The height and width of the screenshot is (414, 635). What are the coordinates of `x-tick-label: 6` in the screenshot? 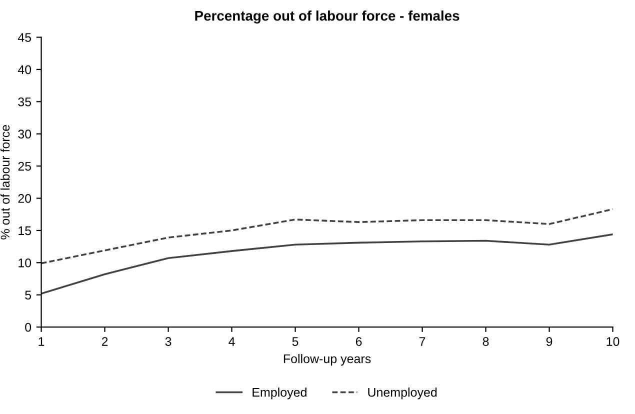 It's located at (359, 341).